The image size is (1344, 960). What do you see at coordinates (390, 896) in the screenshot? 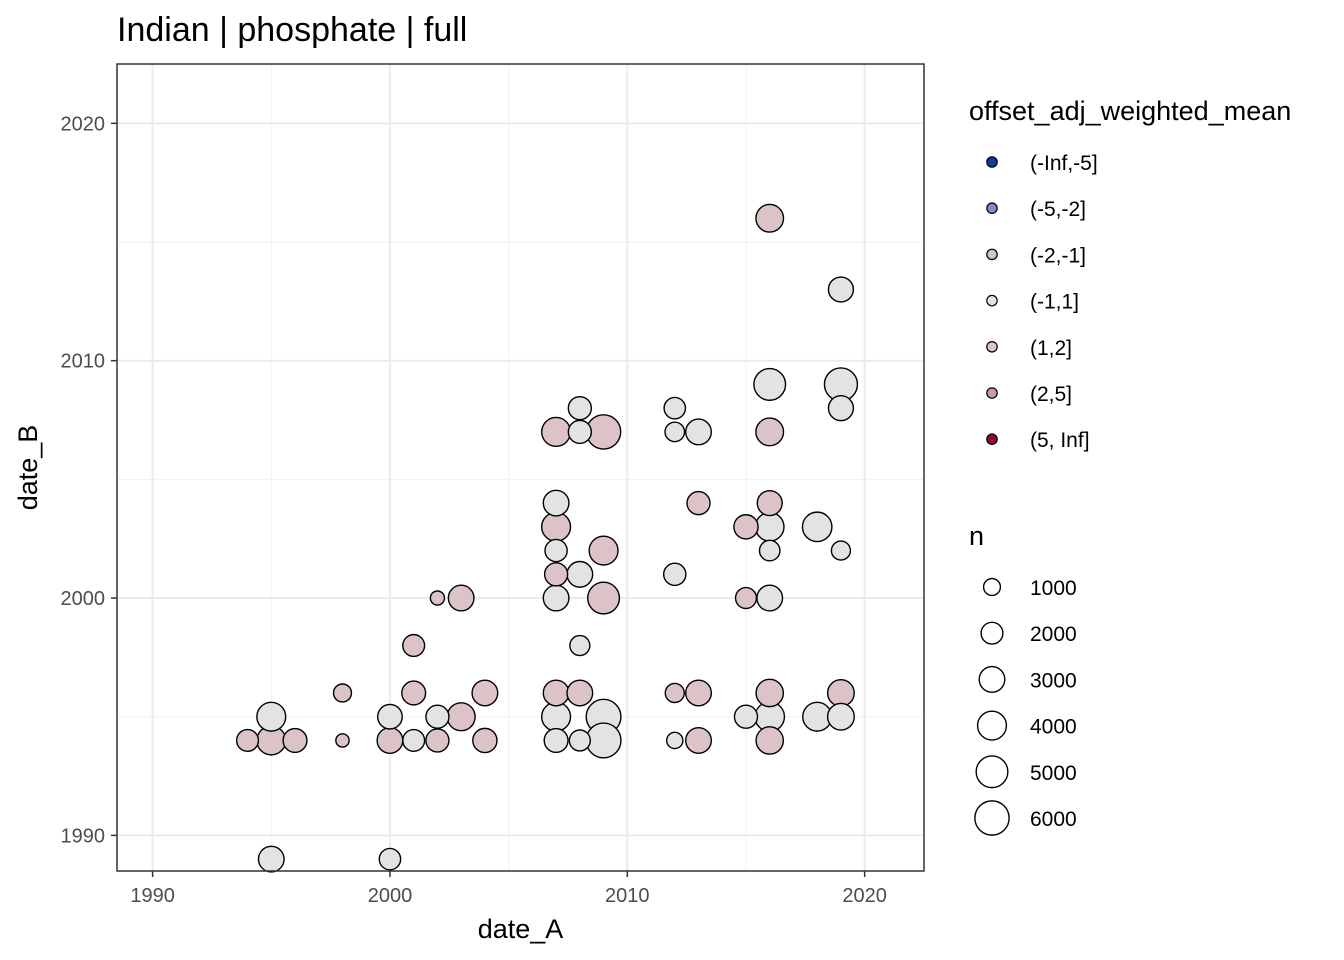
I see `x-tick-label: 2000` at bounding box center [390, 896].